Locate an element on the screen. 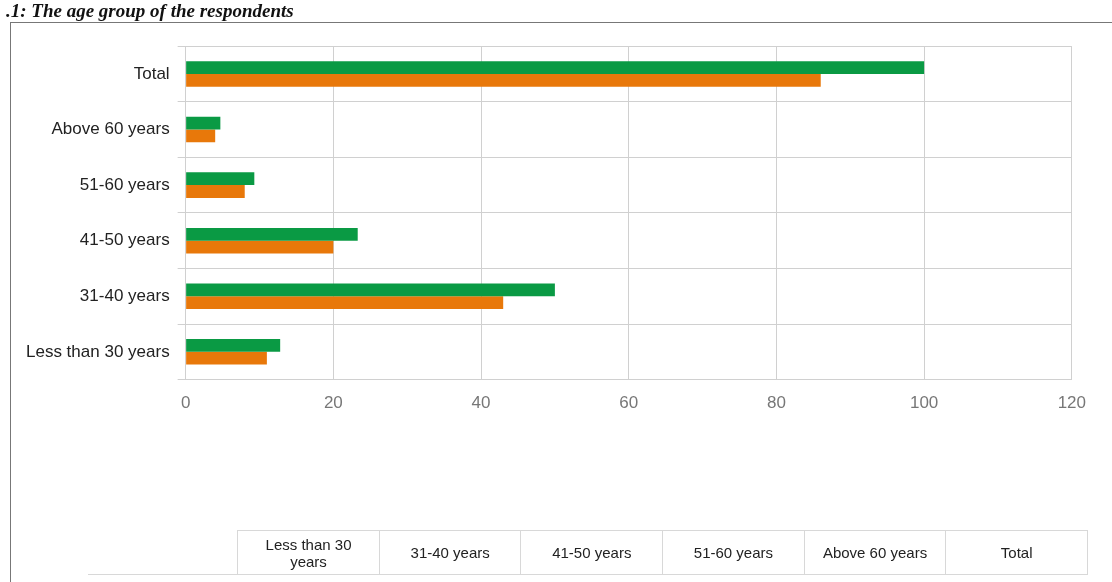  chart-title: .1: The age group of the respondents is located at coordinates (150, 11).